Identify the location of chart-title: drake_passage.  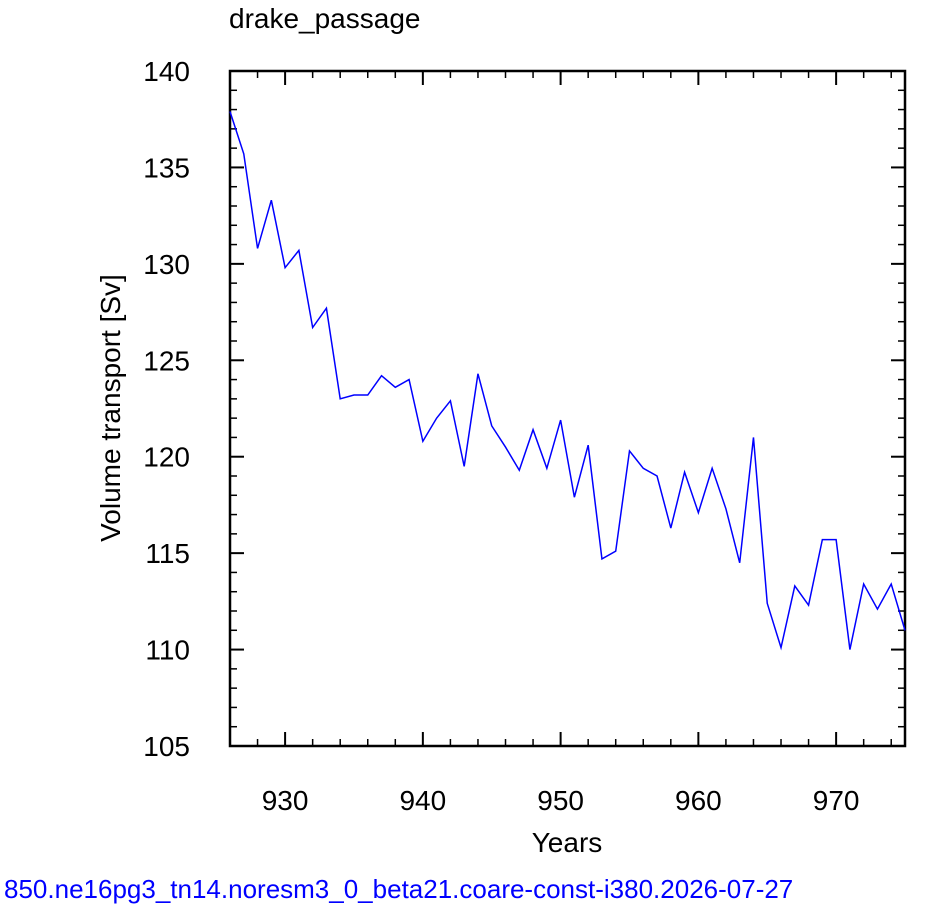
(324, 18).